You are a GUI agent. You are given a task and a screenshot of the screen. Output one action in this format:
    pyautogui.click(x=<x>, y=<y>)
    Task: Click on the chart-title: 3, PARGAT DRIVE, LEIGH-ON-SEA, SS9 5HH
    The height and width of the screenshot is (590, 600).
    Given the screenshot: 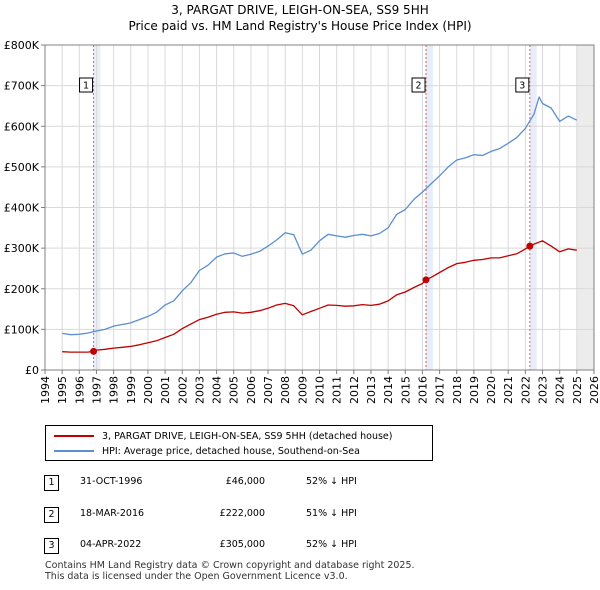 What is the action you would take?
    pyautogui.click(x=300, y=10)
    